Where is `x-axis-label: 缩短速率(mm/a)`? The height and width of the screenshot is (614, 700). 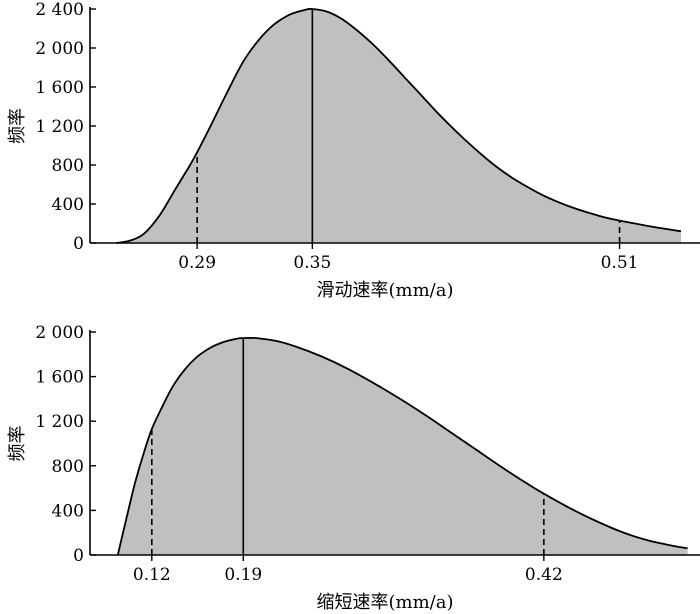 x-axis-label: 缩短速率(mm/a) is located at coordinates (385, 602).